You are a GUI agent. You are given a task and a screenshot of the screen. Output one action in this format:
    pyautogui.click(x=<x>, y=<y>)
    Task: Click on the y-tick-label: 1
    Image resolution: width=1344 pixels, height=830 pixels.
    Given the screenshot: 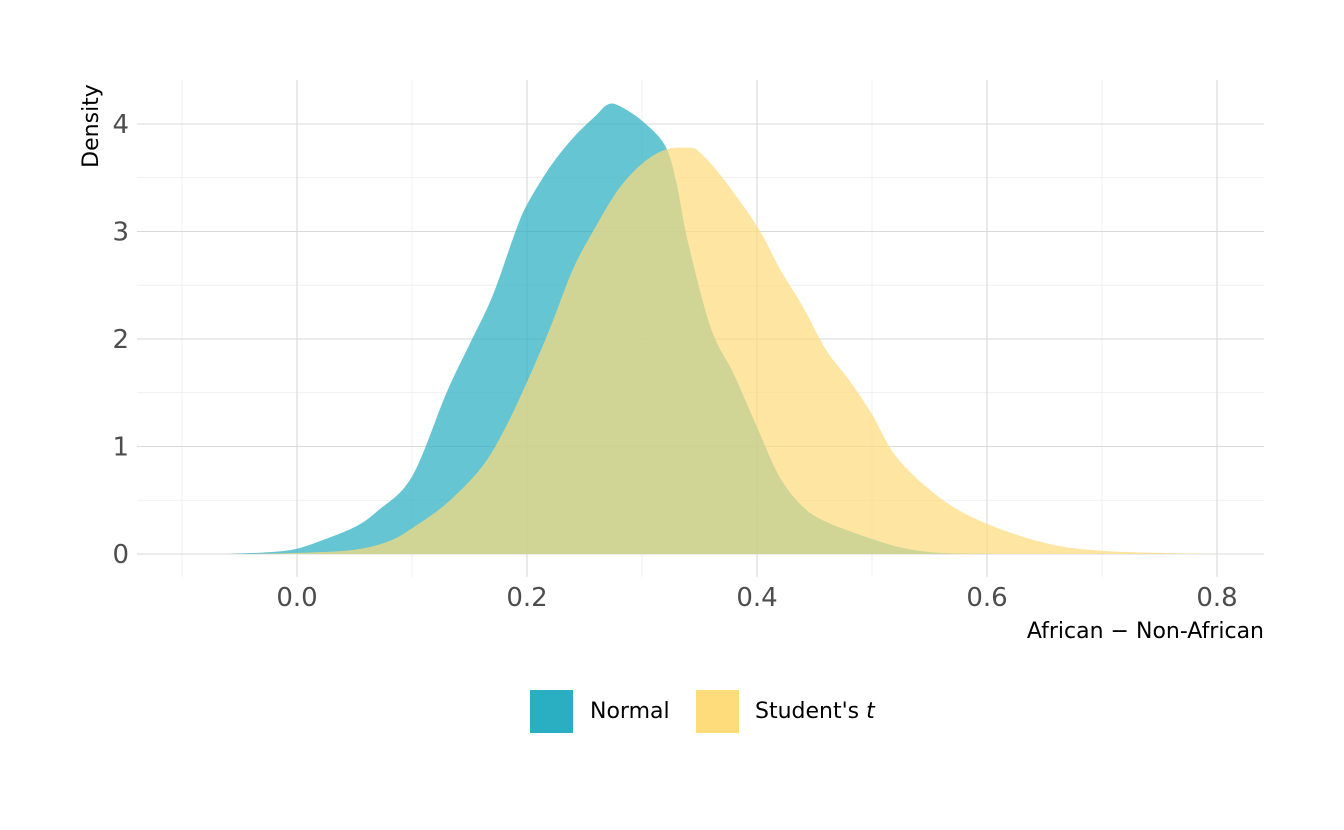 What is the action you would take?
    pyautogui.click(x=120, y=448)
    